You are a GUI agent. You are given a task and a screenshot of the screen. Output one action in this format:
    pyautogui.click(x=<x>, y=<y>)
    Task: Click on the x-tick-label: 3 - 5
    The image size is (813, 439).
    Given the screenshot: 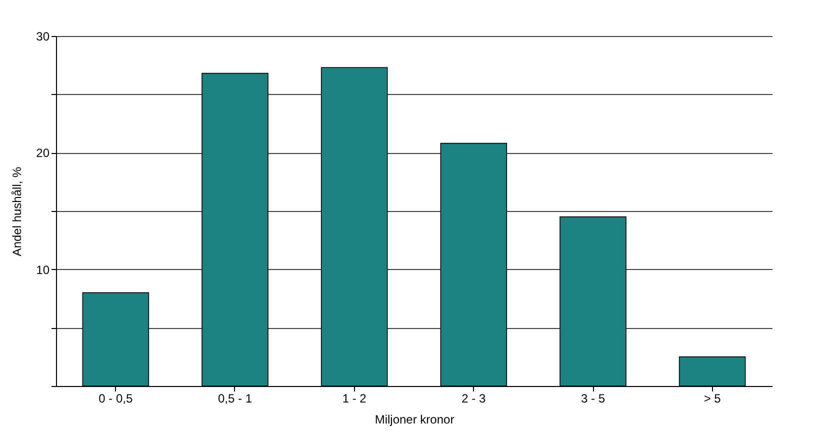 What is the action you would take?
    pyautogui.click(x=593, y=399)
    